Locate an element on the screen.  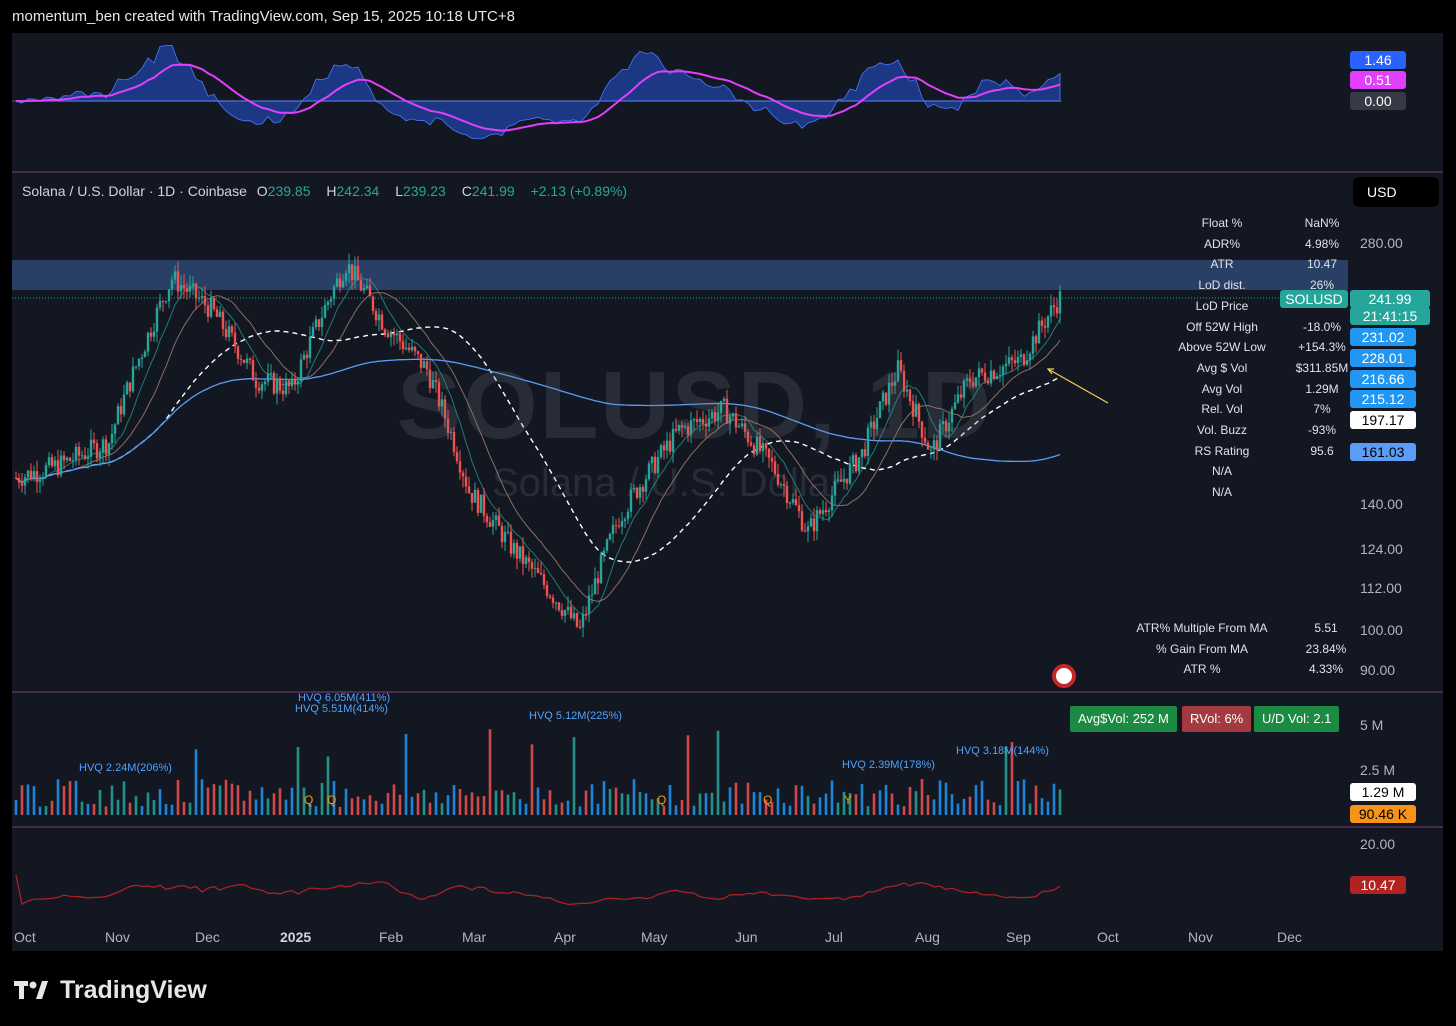
price-axis-label: 112.00 is located at coordinates (1381, 588).